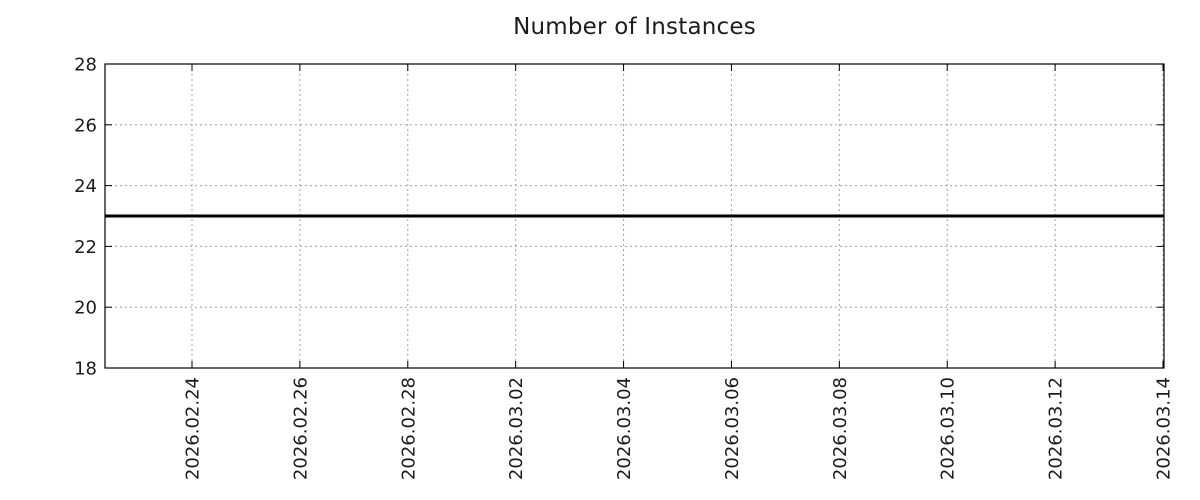 The height and width of the screenshot is (500, 1200). I want to click on x-tick-label: 2026.03.12, so click(1056, 428).